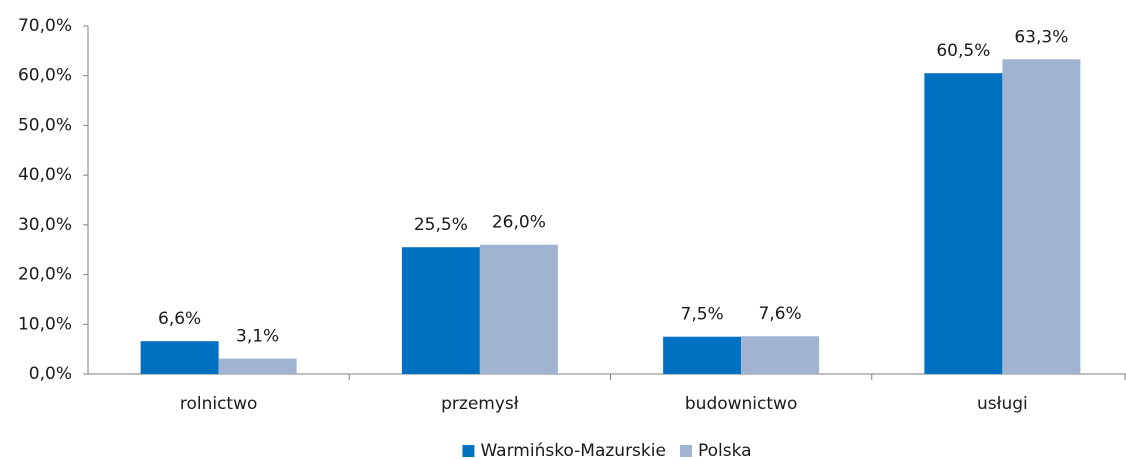  I want to click on y-tick-label: 70,0%, so click(45, 26).